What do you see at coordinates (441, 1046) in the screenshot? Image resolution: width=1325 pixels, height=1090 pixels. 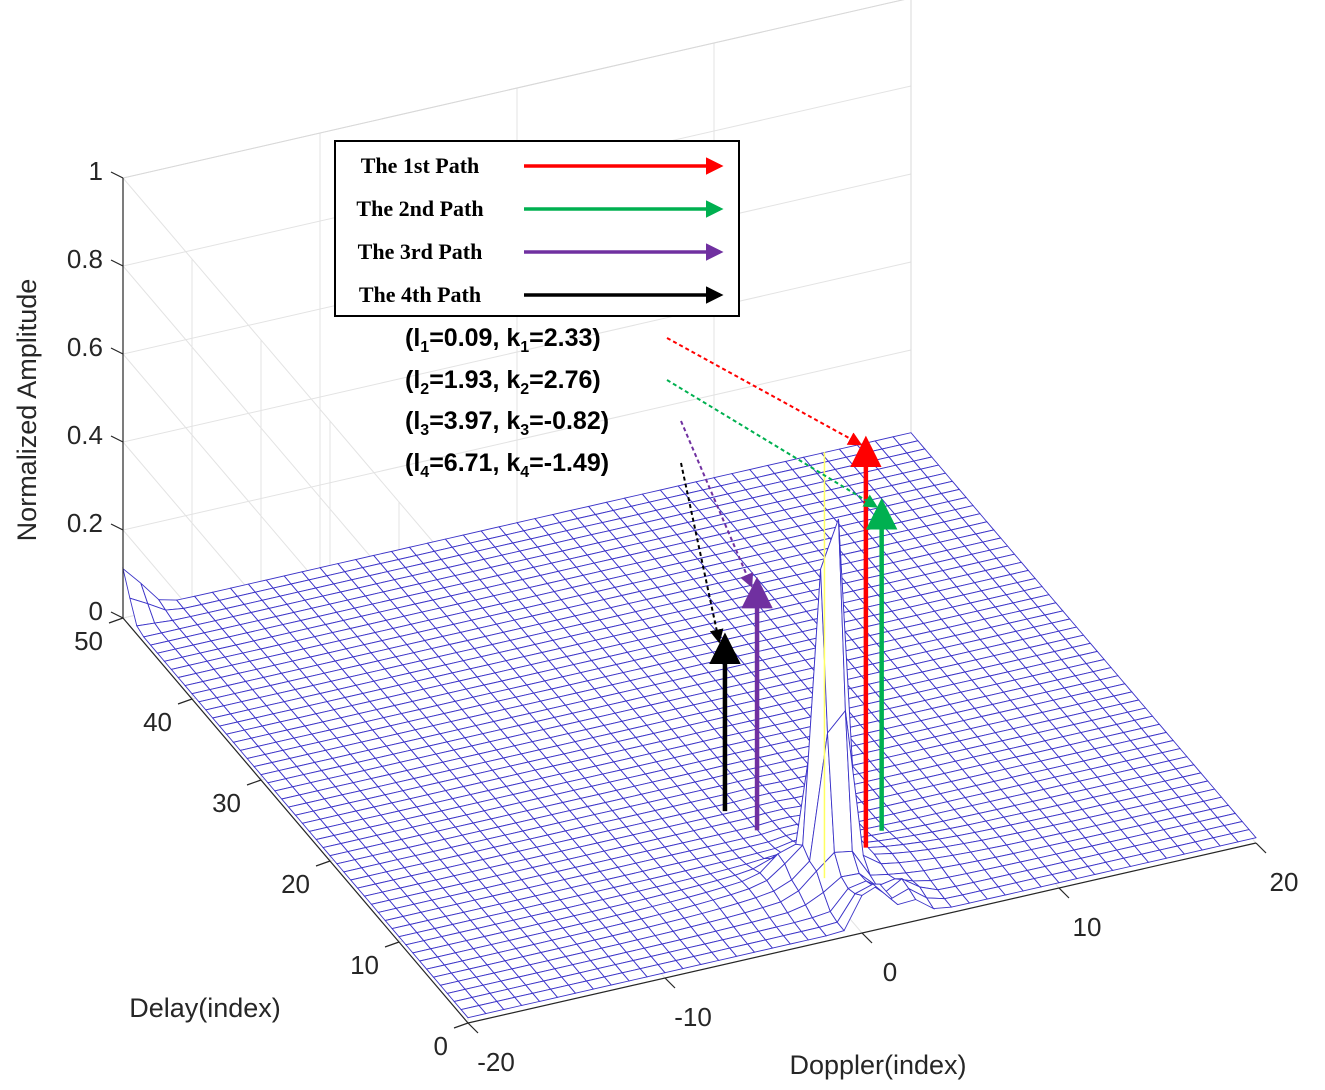 I see `y-tick-label: 0` at bounding box center [441, 1046].